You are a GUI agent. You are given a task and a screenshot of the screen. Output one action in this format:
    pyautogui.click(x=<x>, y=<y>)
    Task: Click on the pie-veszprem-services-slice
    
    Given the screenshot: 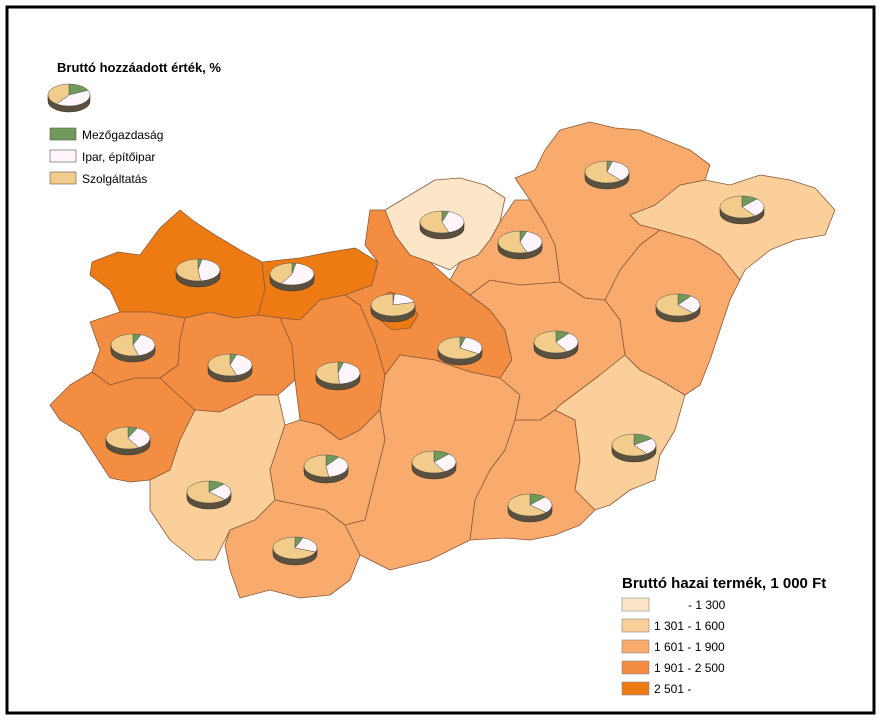 What is the action you would take?
    pyautogui.click(x=222, y=365)
    